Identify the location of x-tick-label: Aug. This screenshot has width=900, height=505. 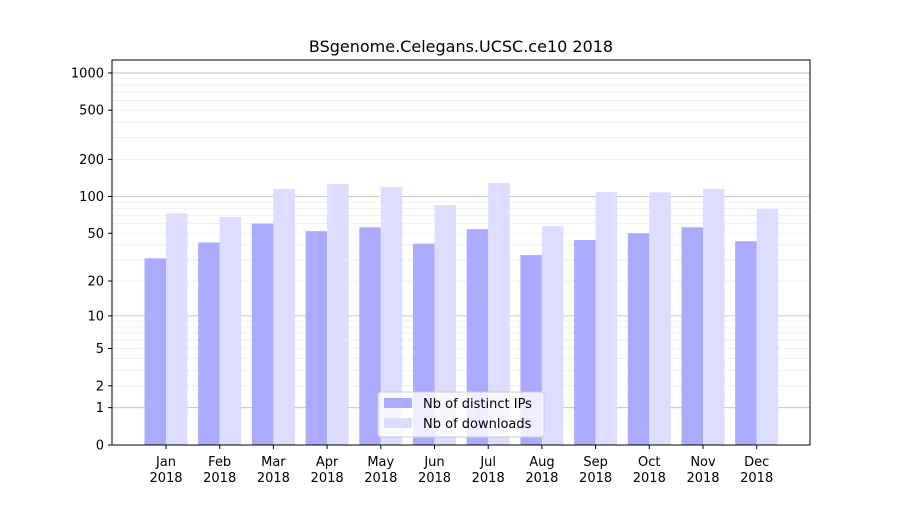
(541, 462).